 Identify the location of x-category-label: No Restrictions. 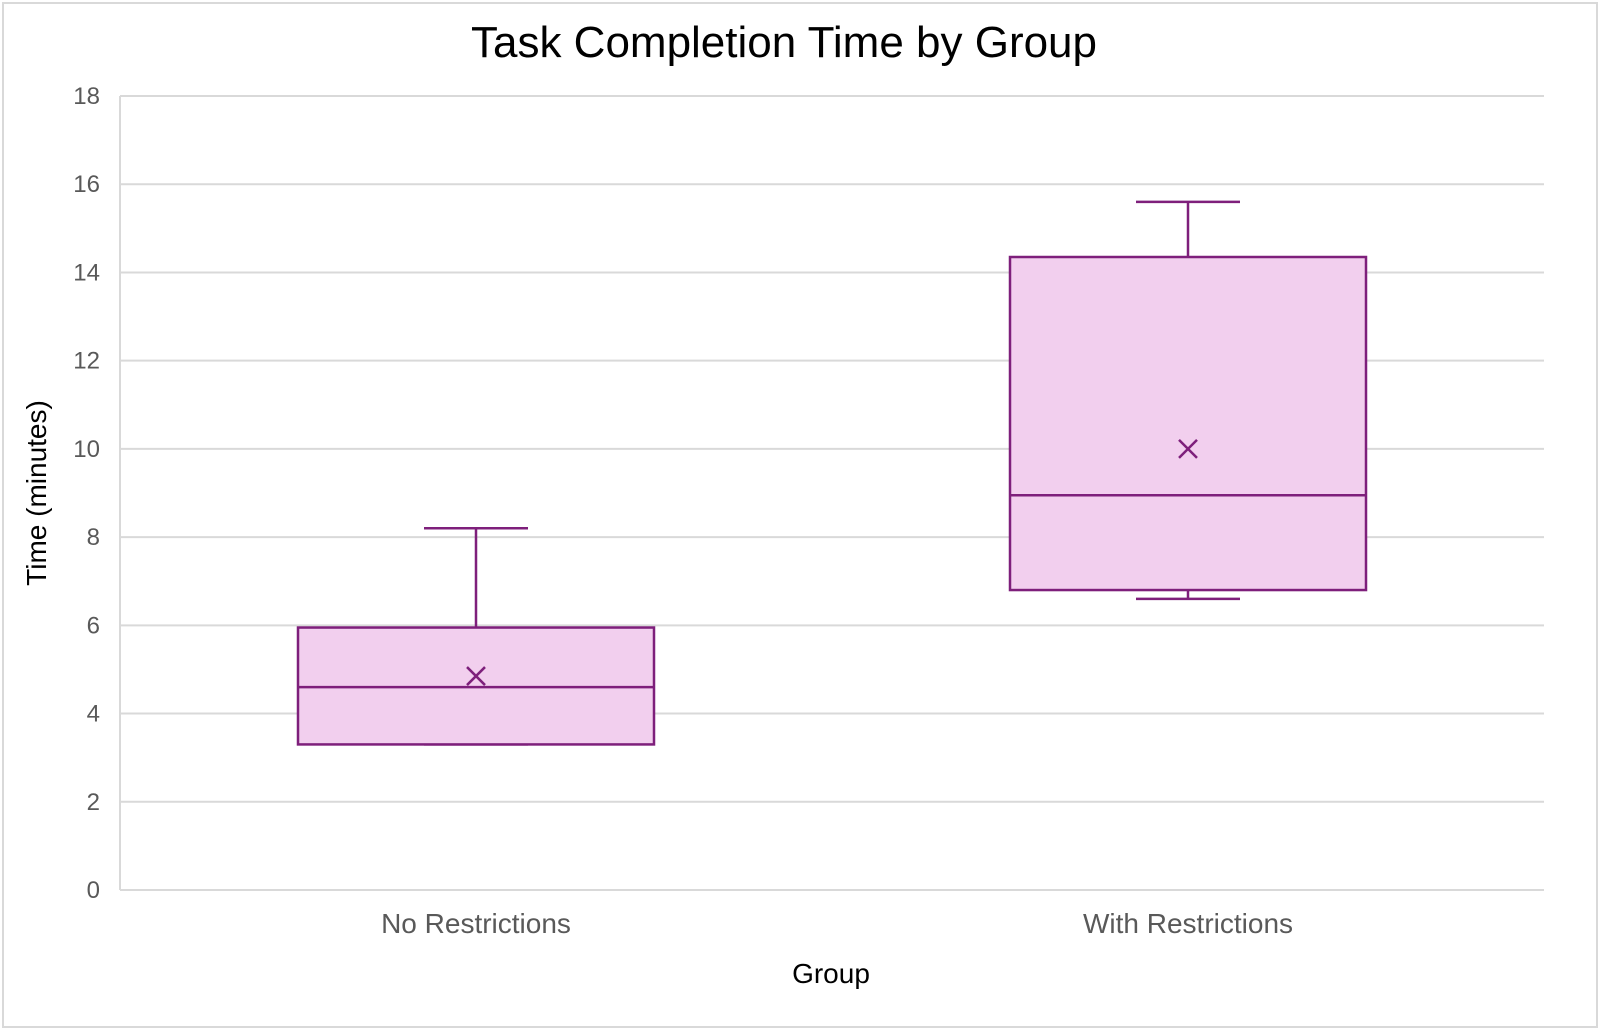
(476, 923).